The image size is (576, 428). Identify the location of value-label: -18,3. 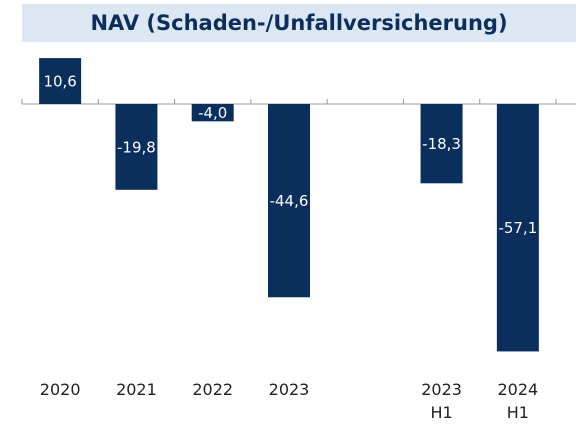
(441, 144).